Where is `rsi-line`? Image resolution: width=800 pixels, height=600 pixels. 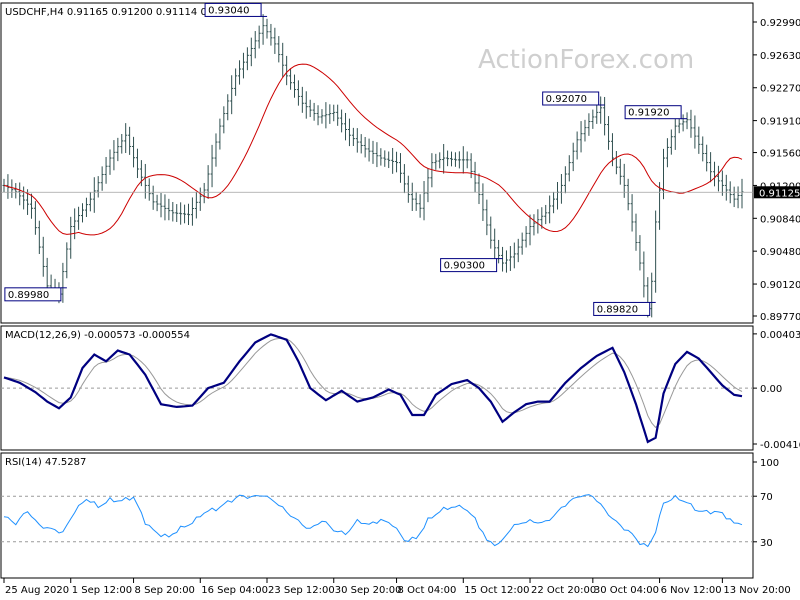
rsi-line is located at coordinates (373, 521).